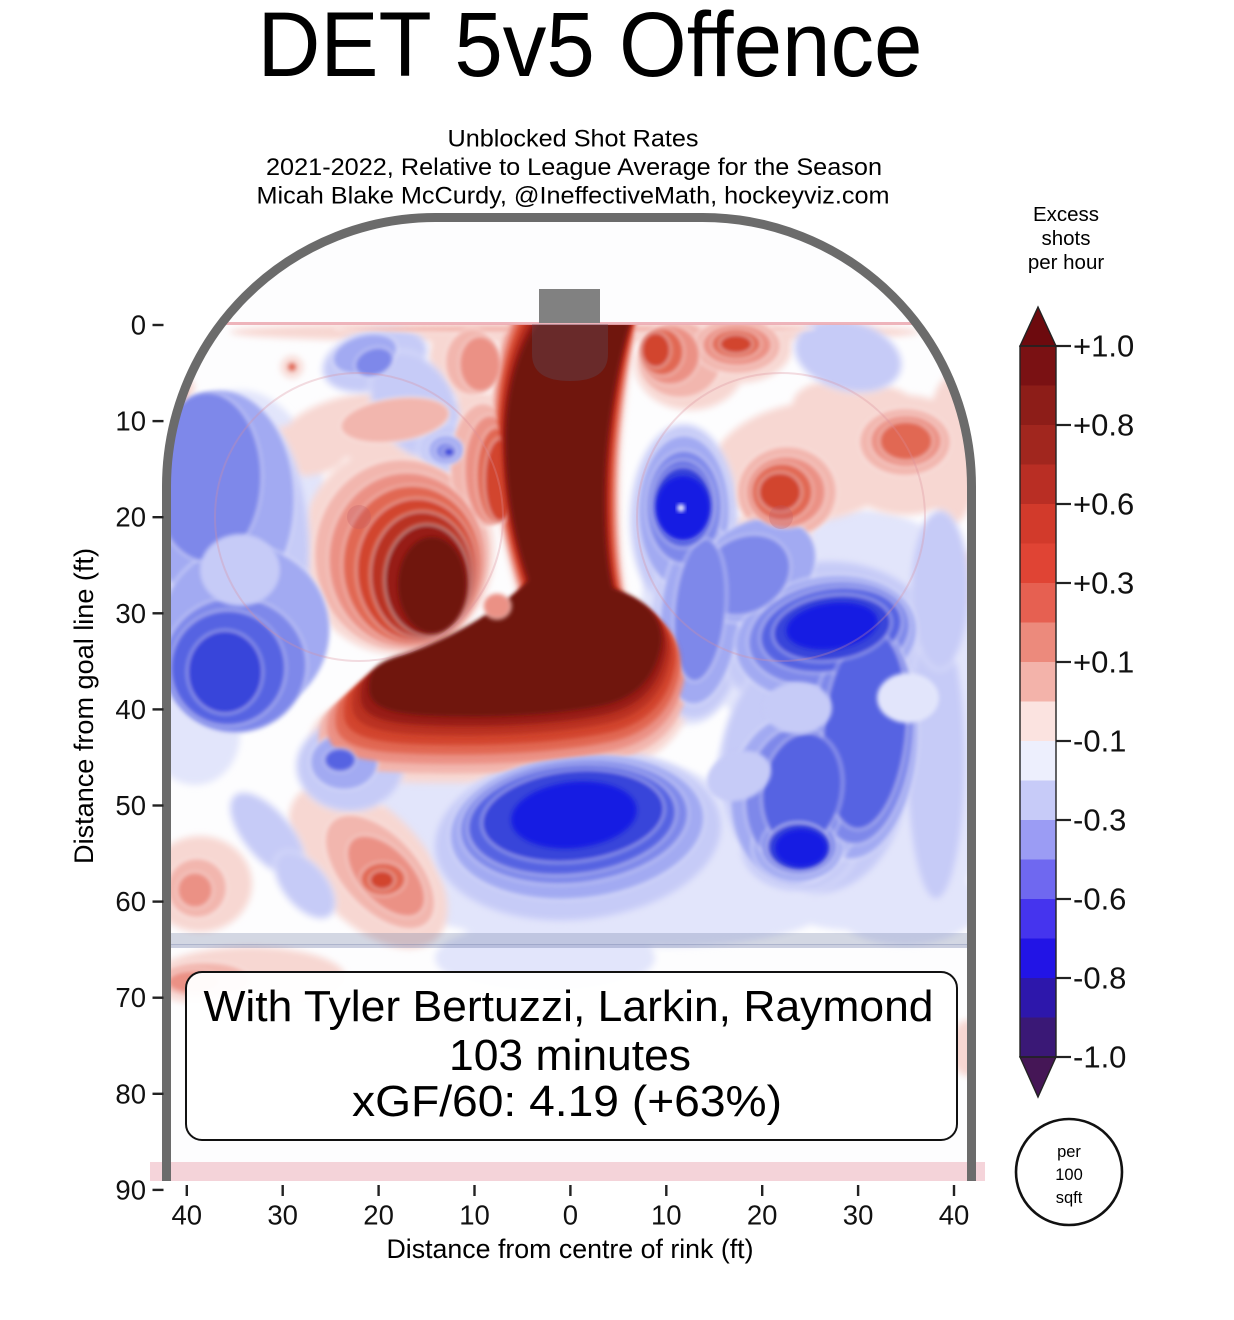 Image resolution: width=1234 pixels, height=1320 pixels. I want to click on svg-text: per, so click(1069, 1152).